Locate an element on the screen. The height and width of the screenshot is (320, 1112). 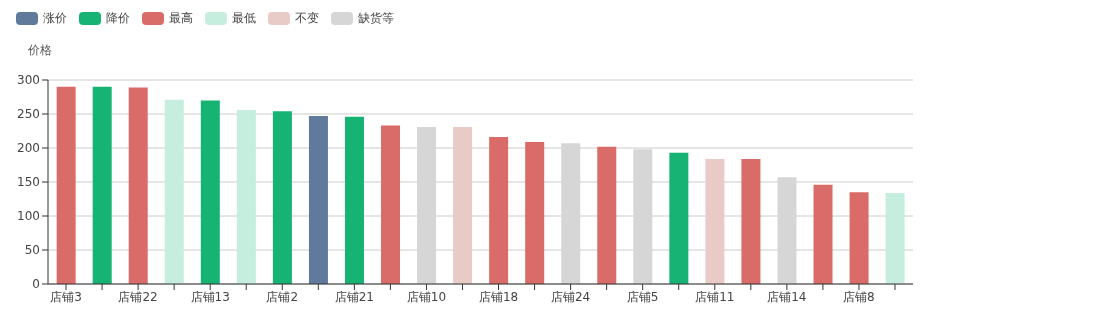
legend-label: 最低 is located at coordinates (244, 18).